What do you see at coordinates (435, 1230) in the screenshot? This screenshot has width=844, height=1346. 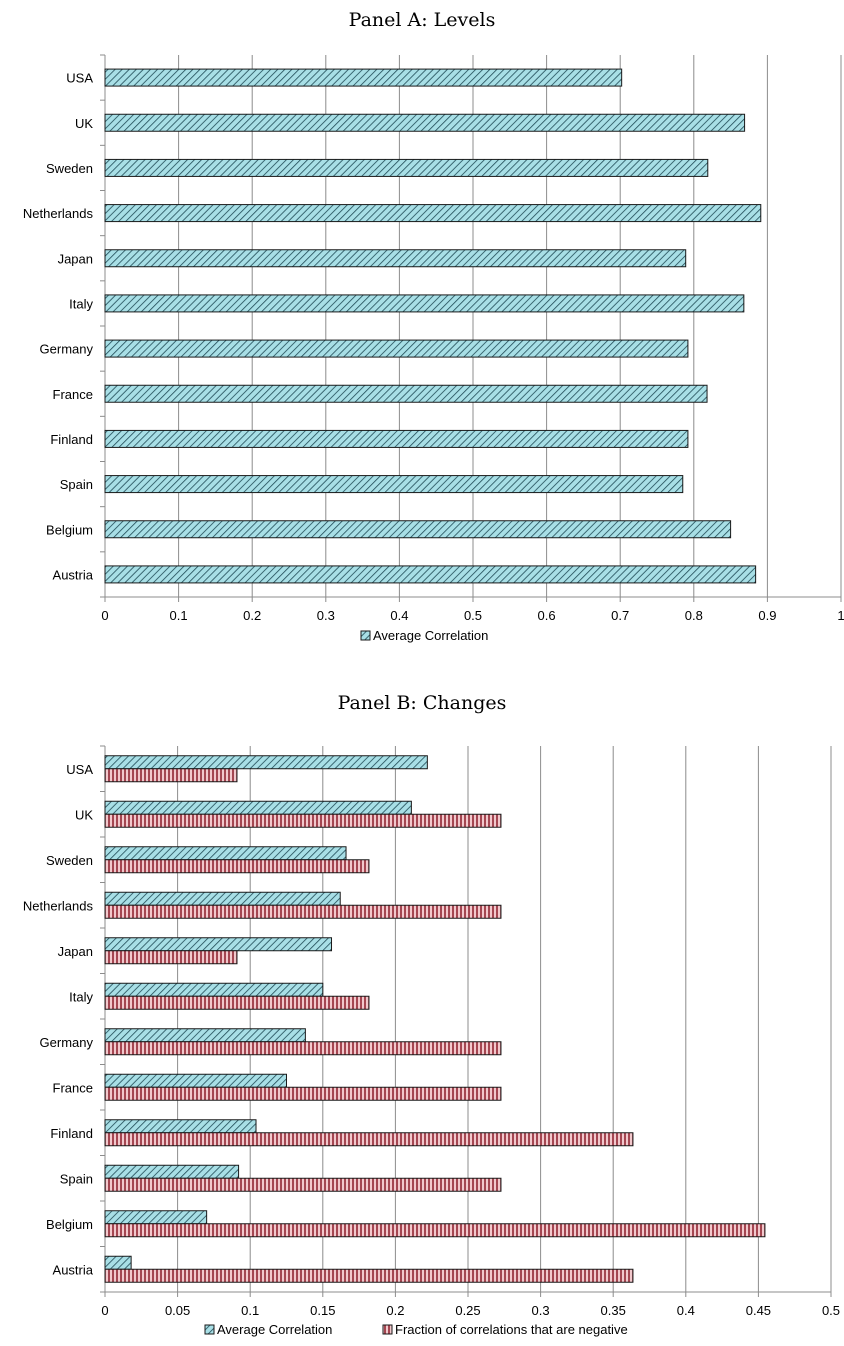 I see `bar-fraction-of-correlations-that-are-negative-belgium` at bounding box center [435, 1230].